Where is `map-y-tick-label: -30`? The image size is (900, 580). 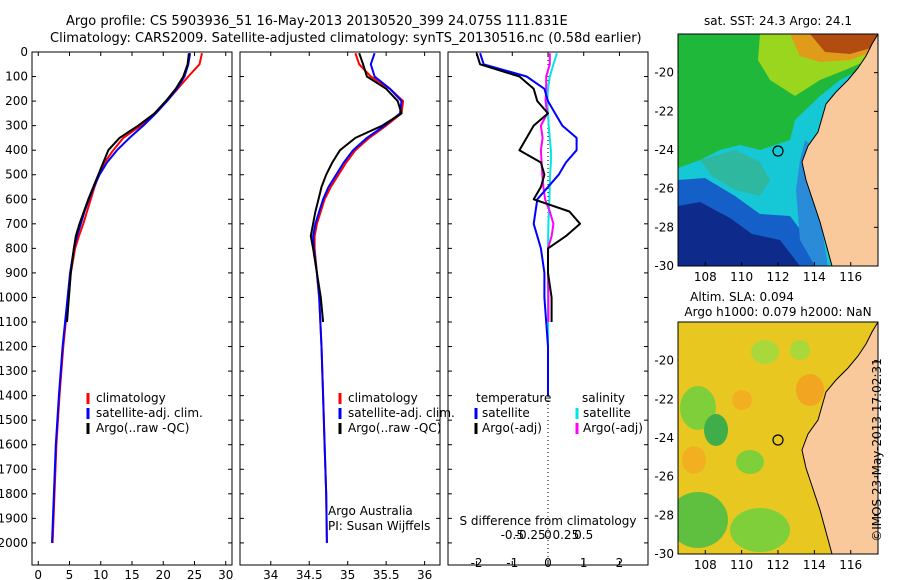 map-y-tick-label: -30 is located at coordinates (664, 266).